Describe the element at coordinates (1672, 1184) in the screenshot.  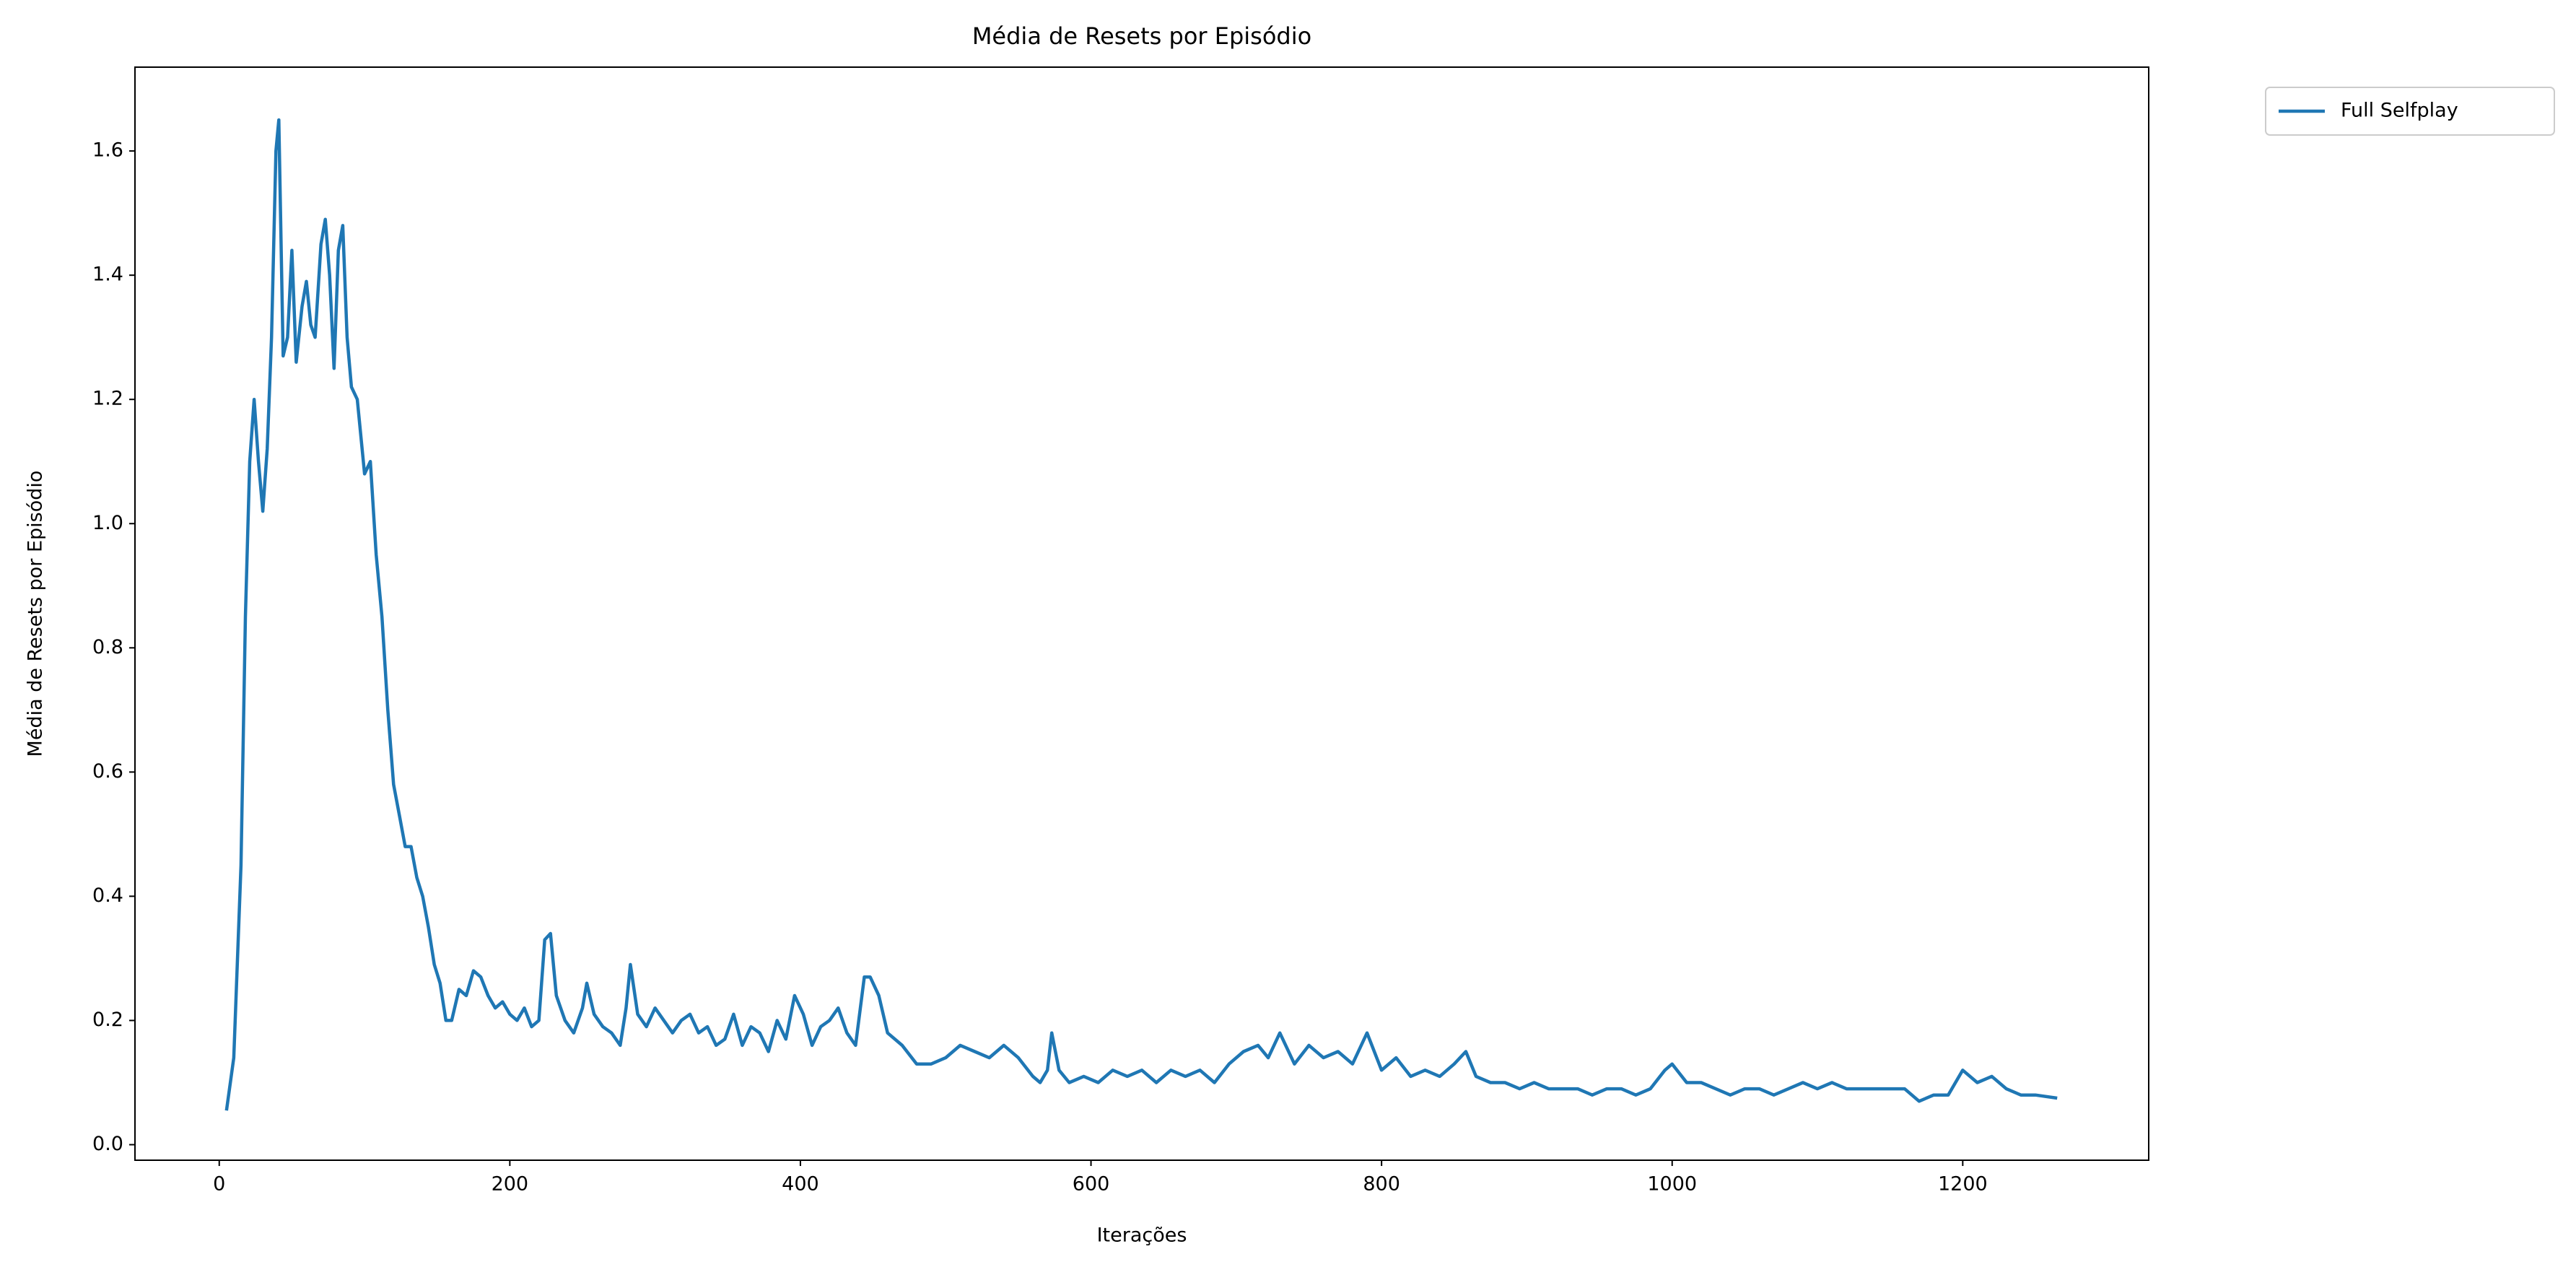
I see `x-tick-label: 1000` at that location.